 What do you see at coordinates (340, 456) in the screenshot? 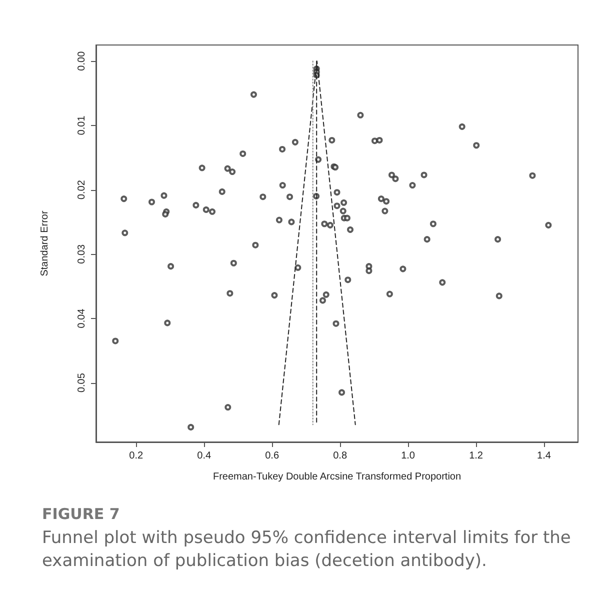
I see `x-tick-label: 0.8` at bounding box center [340, 456].